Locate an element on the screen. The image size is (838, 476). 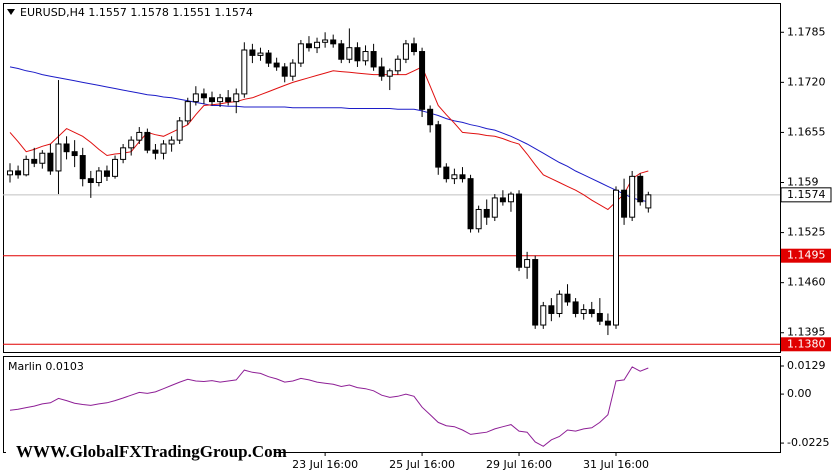
x-tick-label: 29 Jul 16:00 is located at coordinates (519, 464).